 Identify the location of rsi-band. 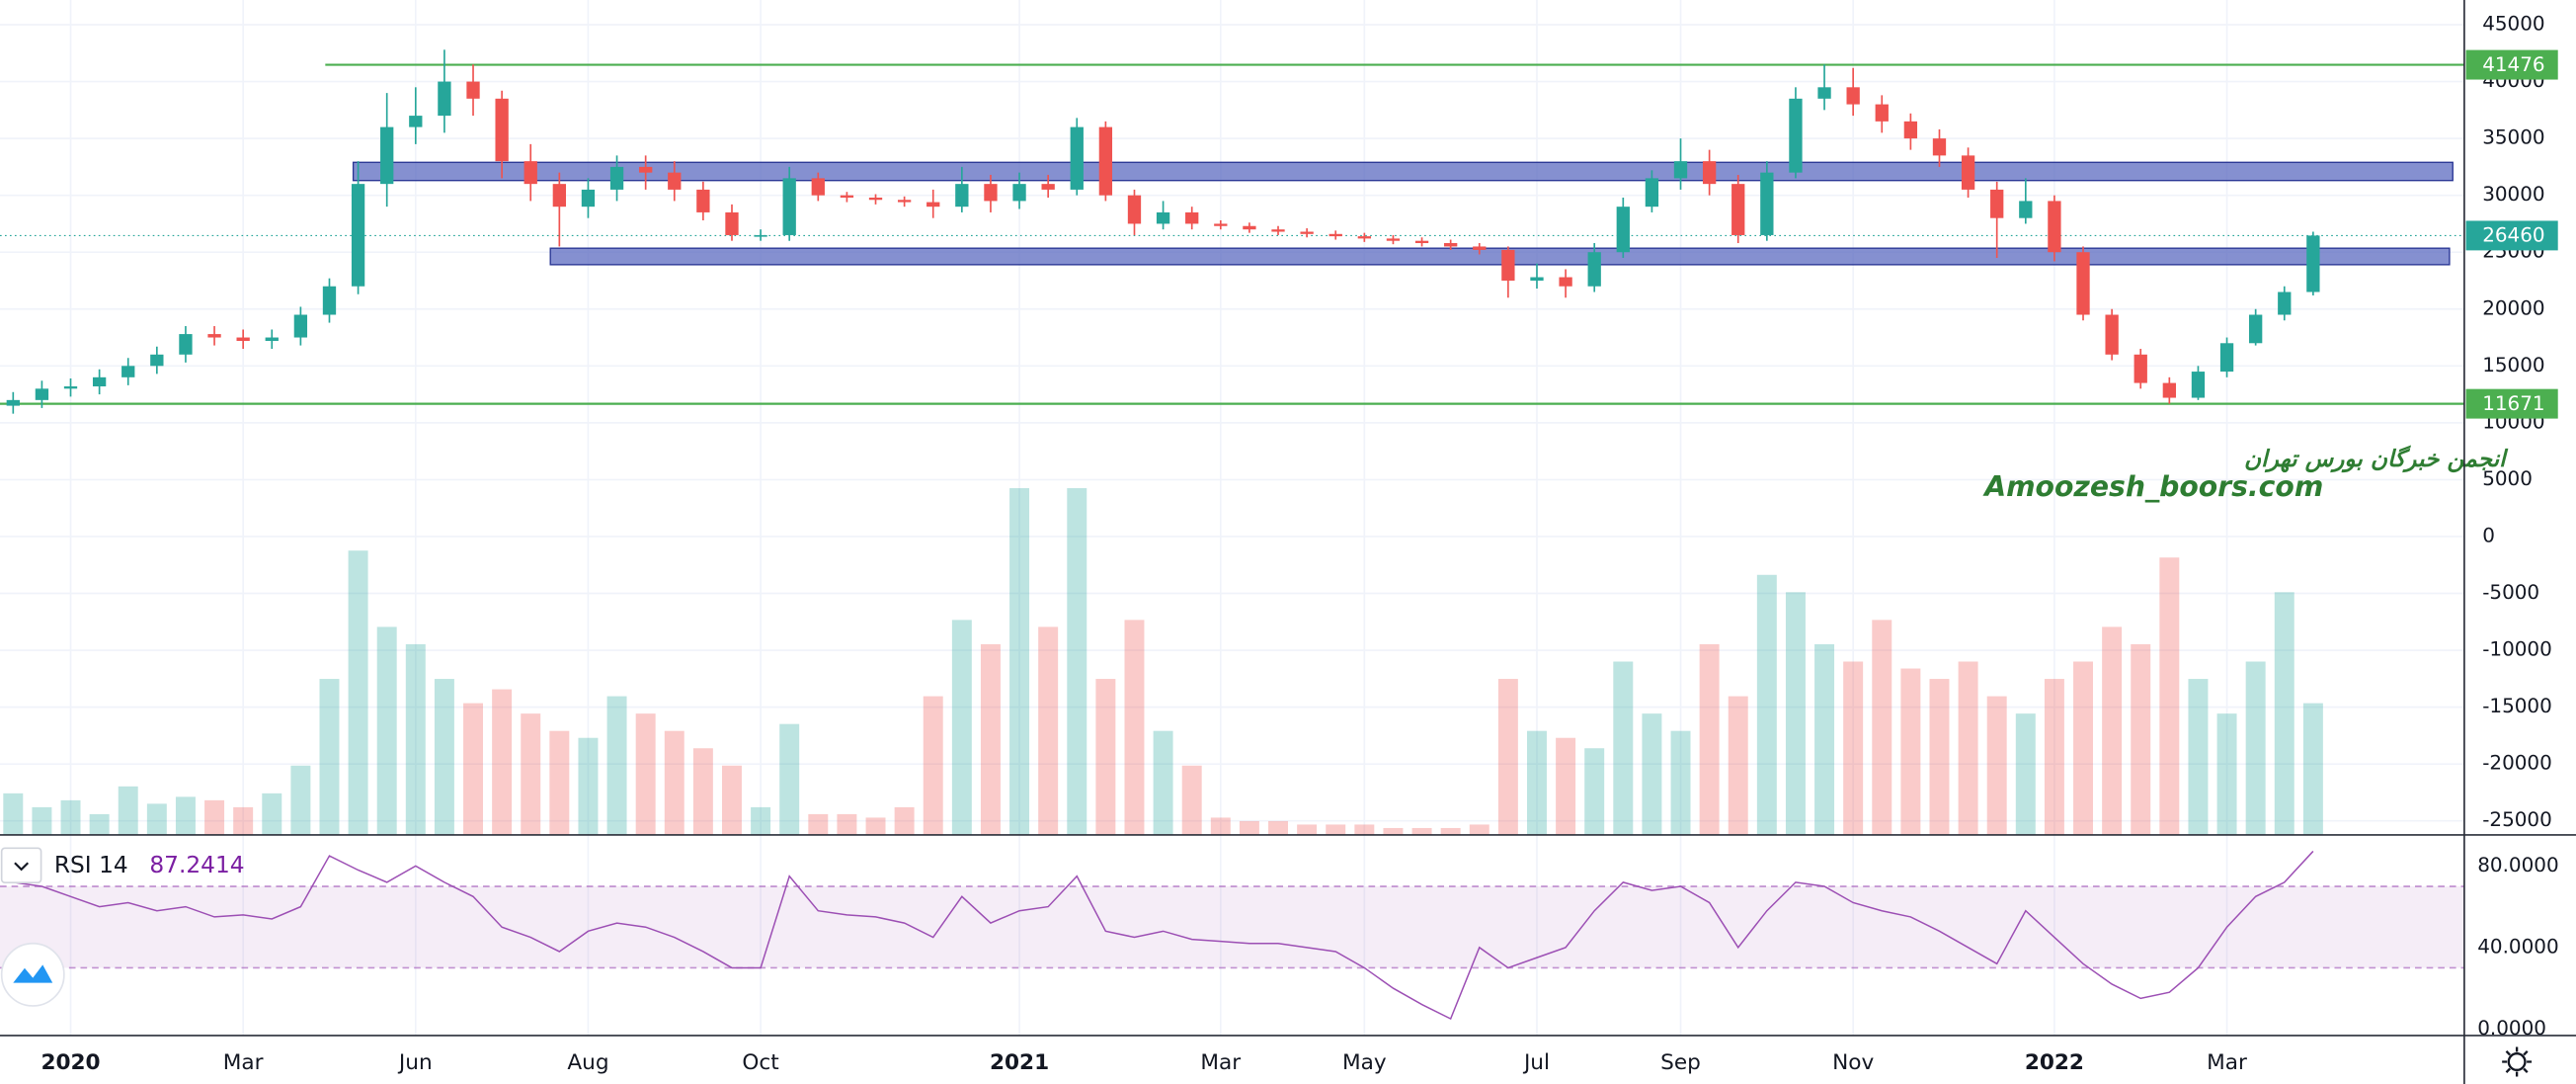
(1232, 926).